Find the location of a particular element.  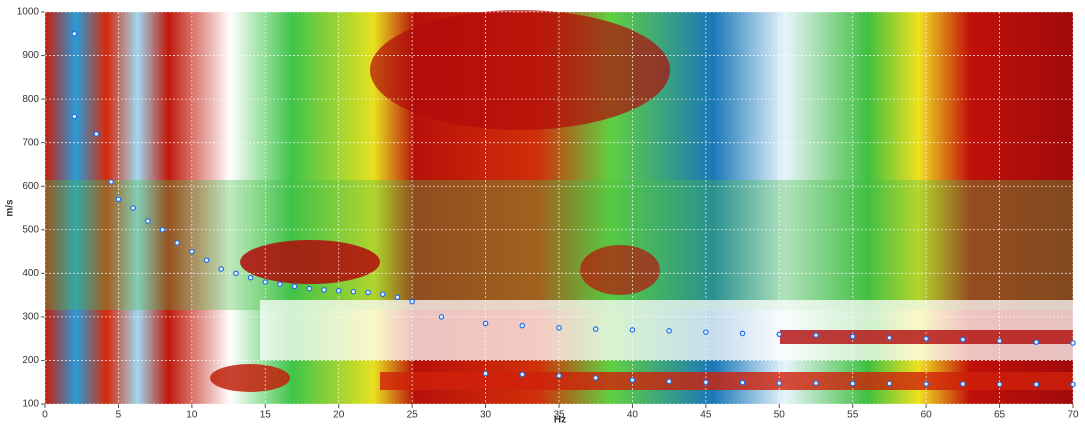

x-tick-label: 15 is located at coordinates (266, 415).